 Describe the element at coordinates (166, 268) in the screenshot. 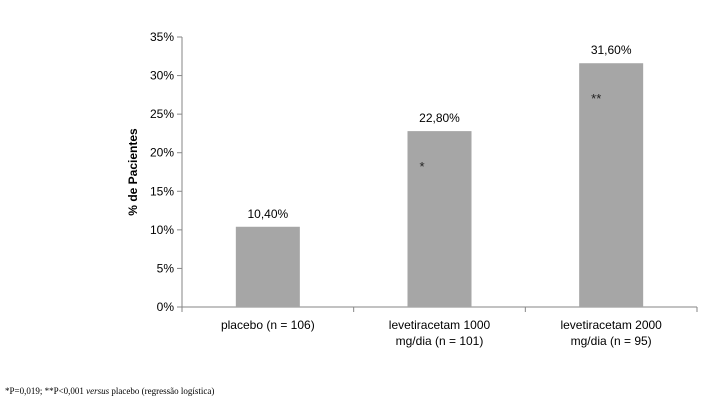

I see `y-tick-label: 5%` at that location.